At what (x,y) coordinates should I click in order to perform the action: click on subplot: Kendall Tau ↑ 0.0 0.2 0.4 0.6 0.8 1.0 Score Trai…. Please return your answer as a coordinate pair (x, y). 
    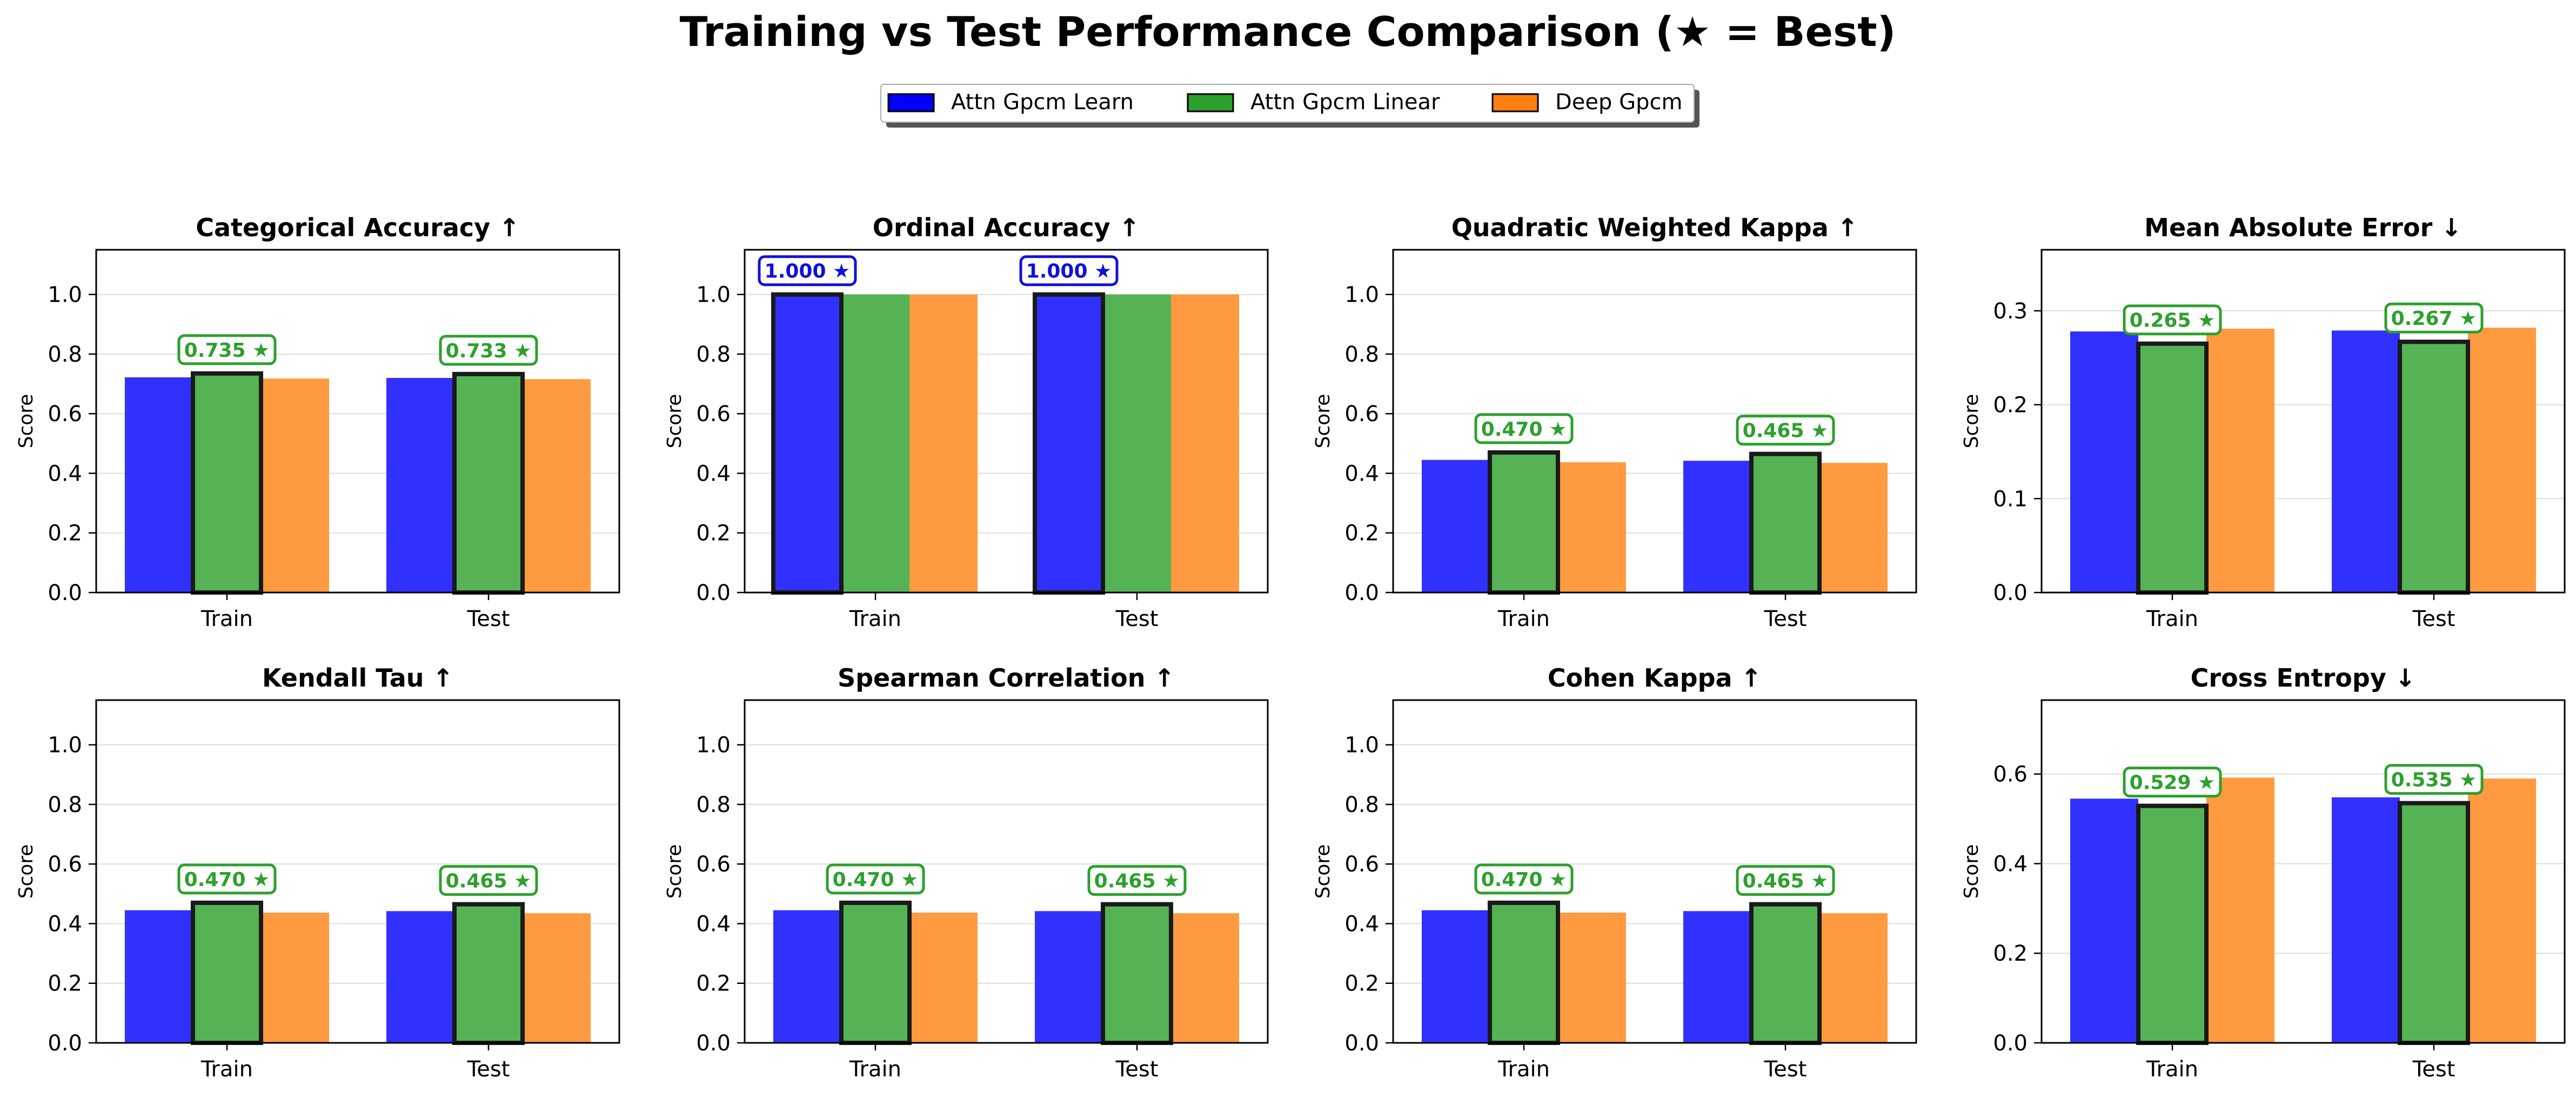
    Looking at the image, I should click on (317, 872).